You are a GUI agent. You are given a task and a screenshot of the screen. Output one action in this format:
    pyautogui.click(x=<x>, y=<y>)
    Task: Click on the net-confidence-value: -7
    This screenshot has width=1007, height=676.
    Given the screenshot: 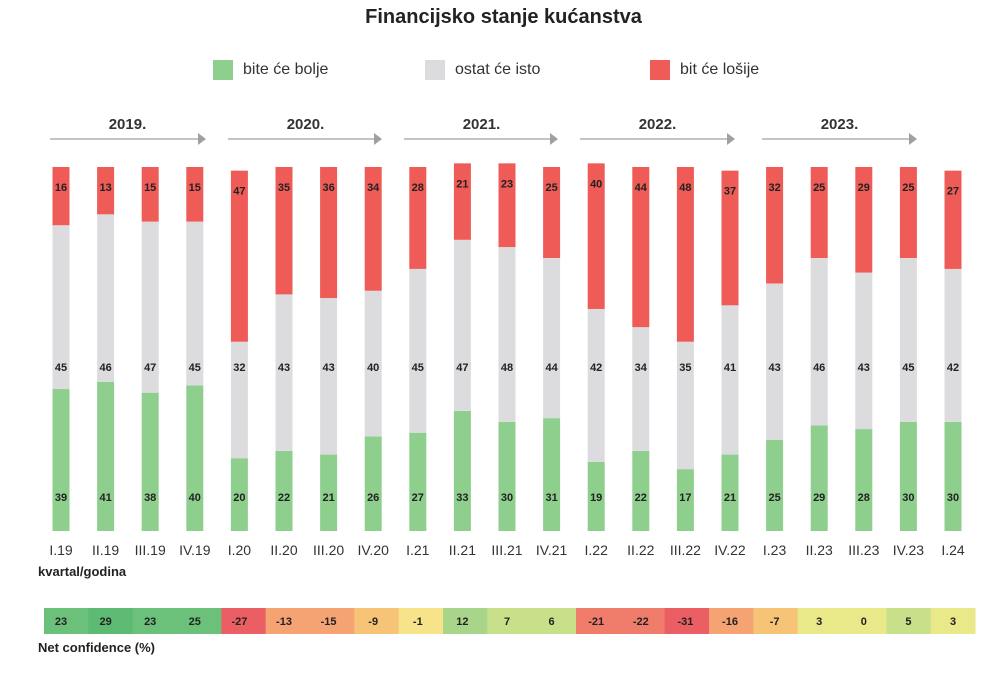 What is the action you would take?
    pyautogui.click(x=775, y=622)
    